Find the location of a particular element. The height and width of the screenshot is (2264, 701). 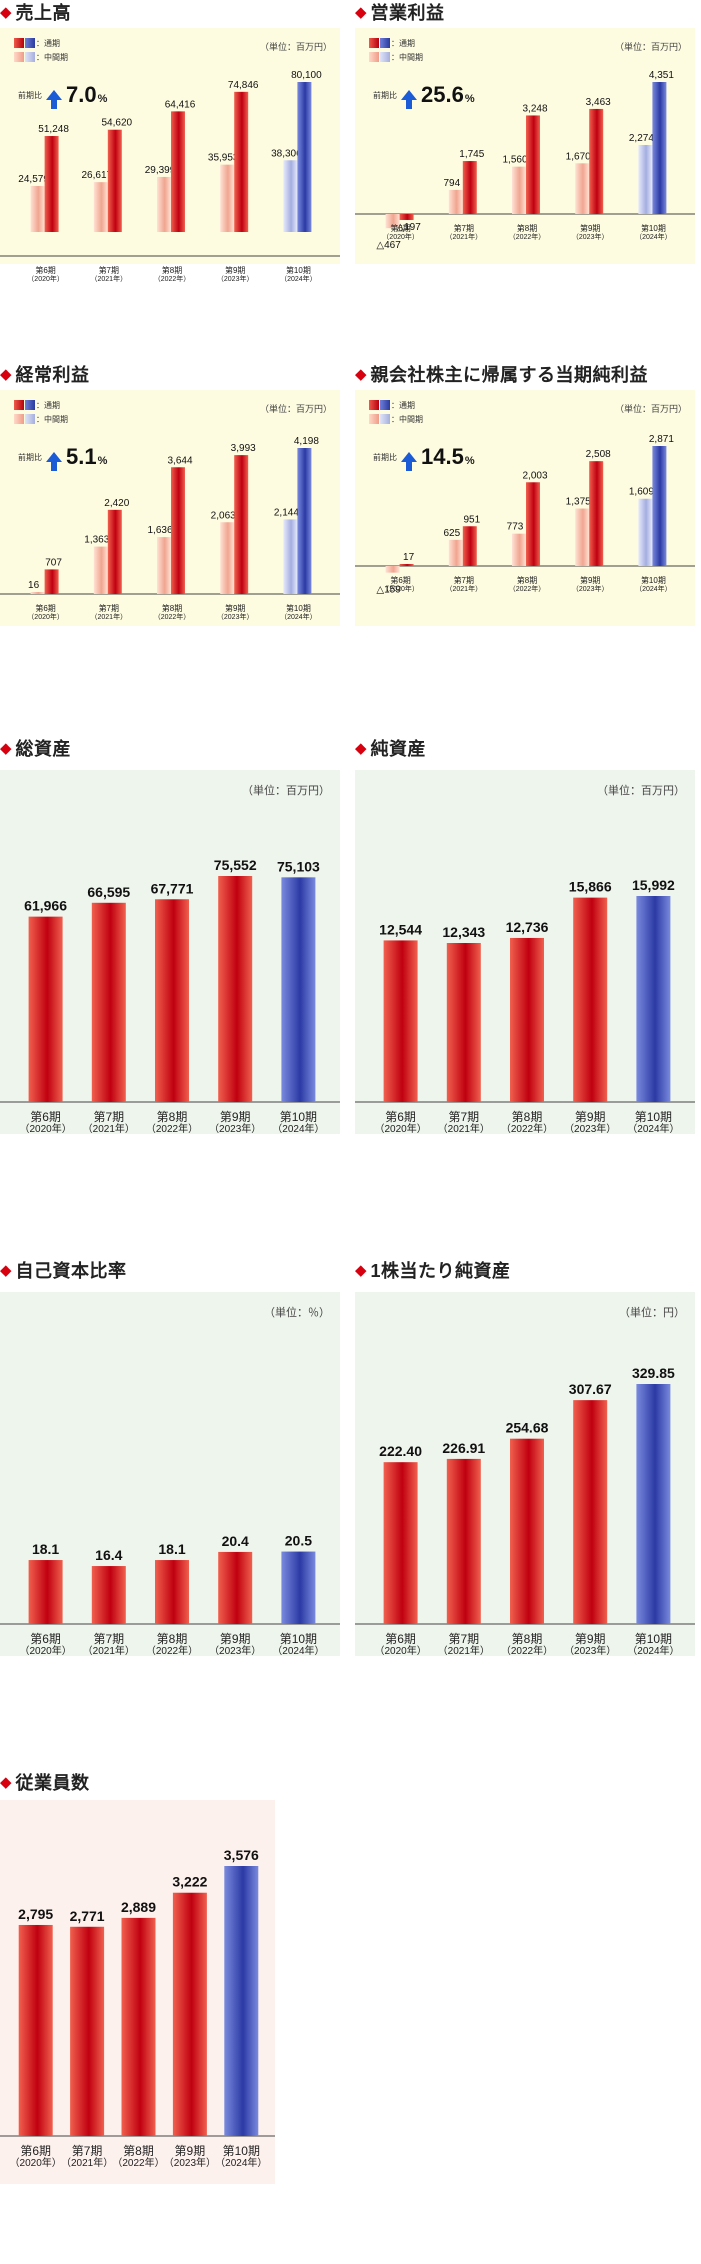

legend-swatch-red is located at coordinates (19, 43).